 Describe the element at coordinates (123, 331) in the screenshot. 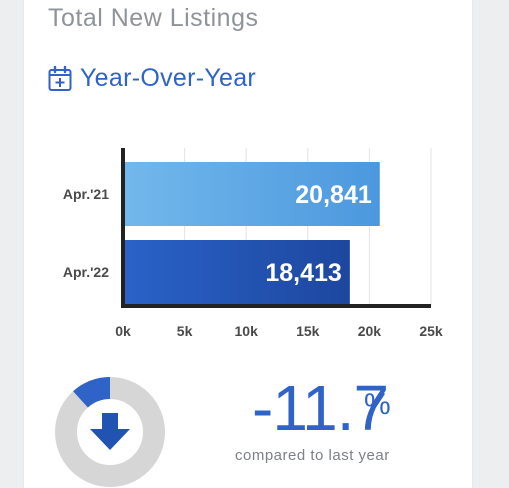

I see `x-tick-label: 0k` at that location.